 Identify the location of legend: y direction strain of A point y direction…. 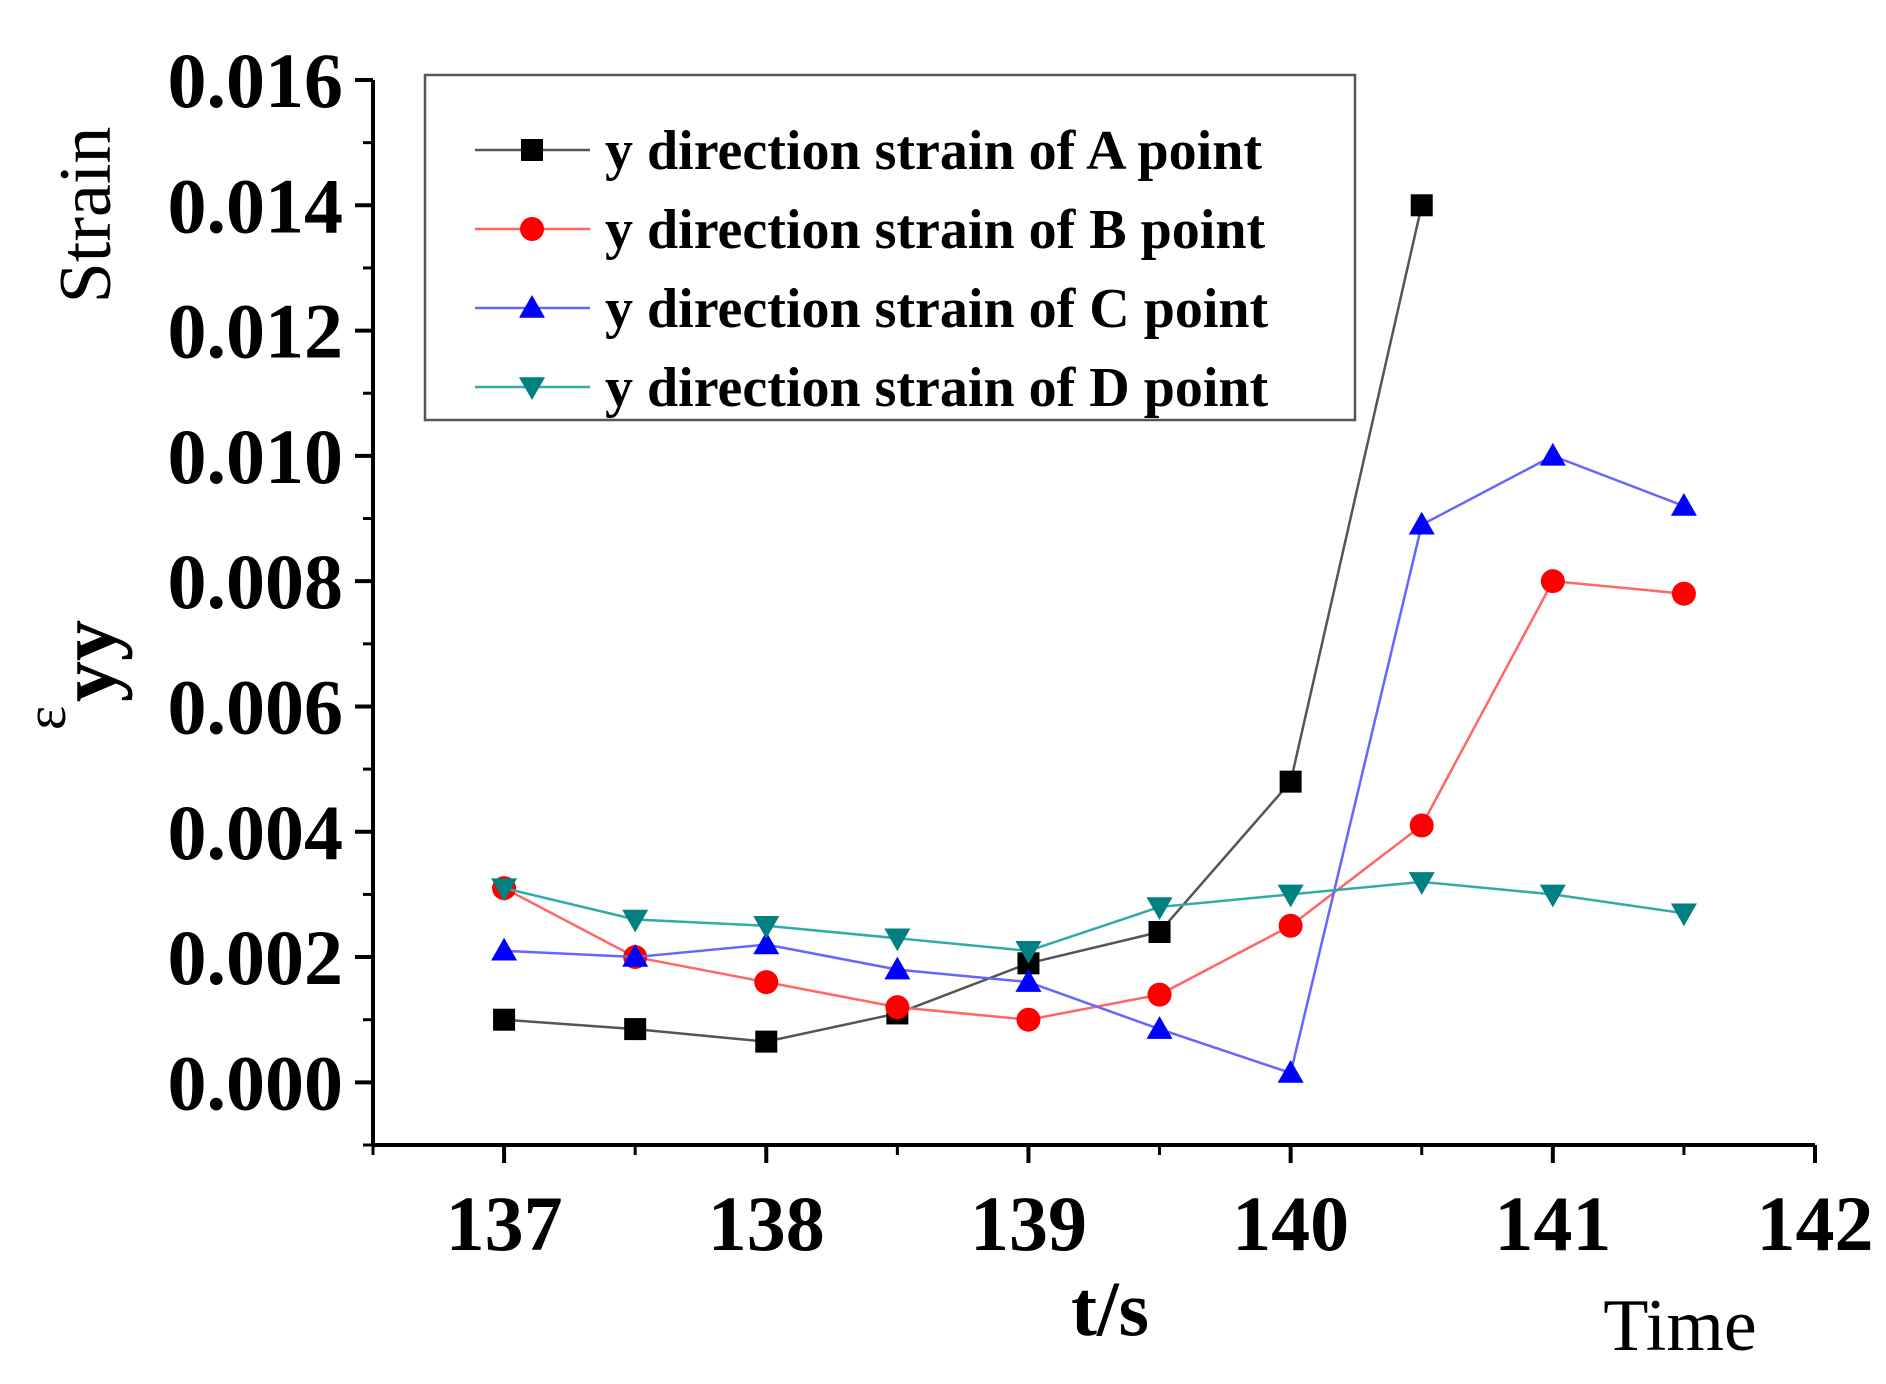
(890, 247).